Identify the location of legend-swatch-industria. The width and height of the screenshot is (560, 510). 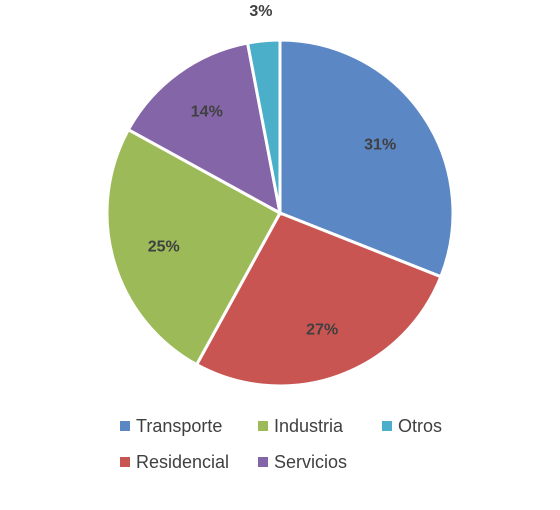
(263, 426).